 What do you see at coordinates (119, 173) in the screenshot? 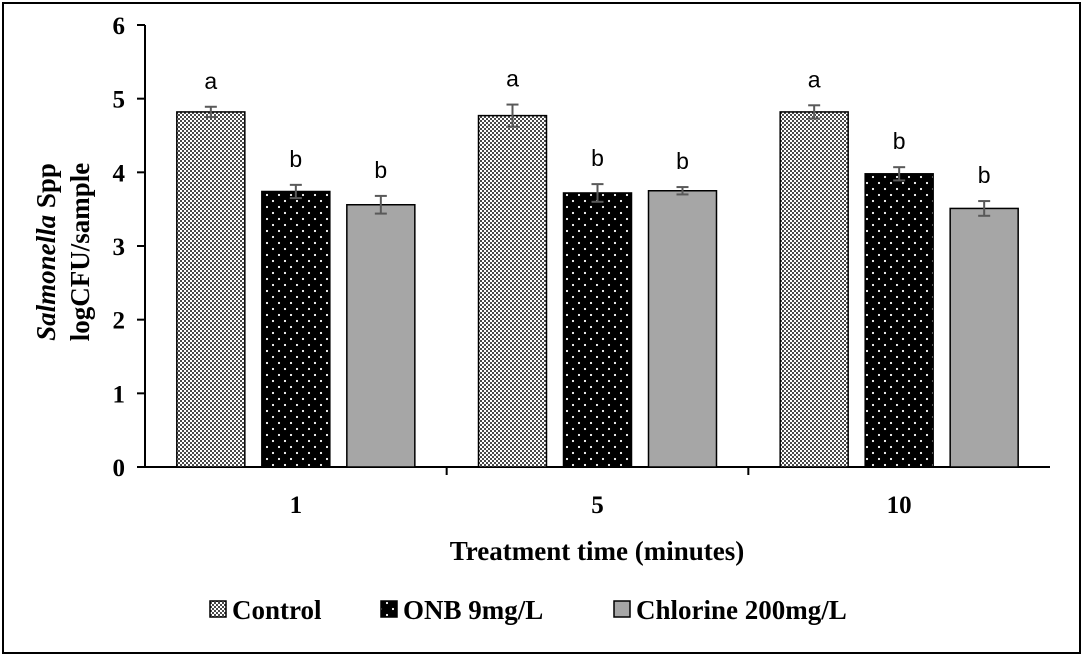
I see `y-tick-label: 4` at bounding box center [119, 173].